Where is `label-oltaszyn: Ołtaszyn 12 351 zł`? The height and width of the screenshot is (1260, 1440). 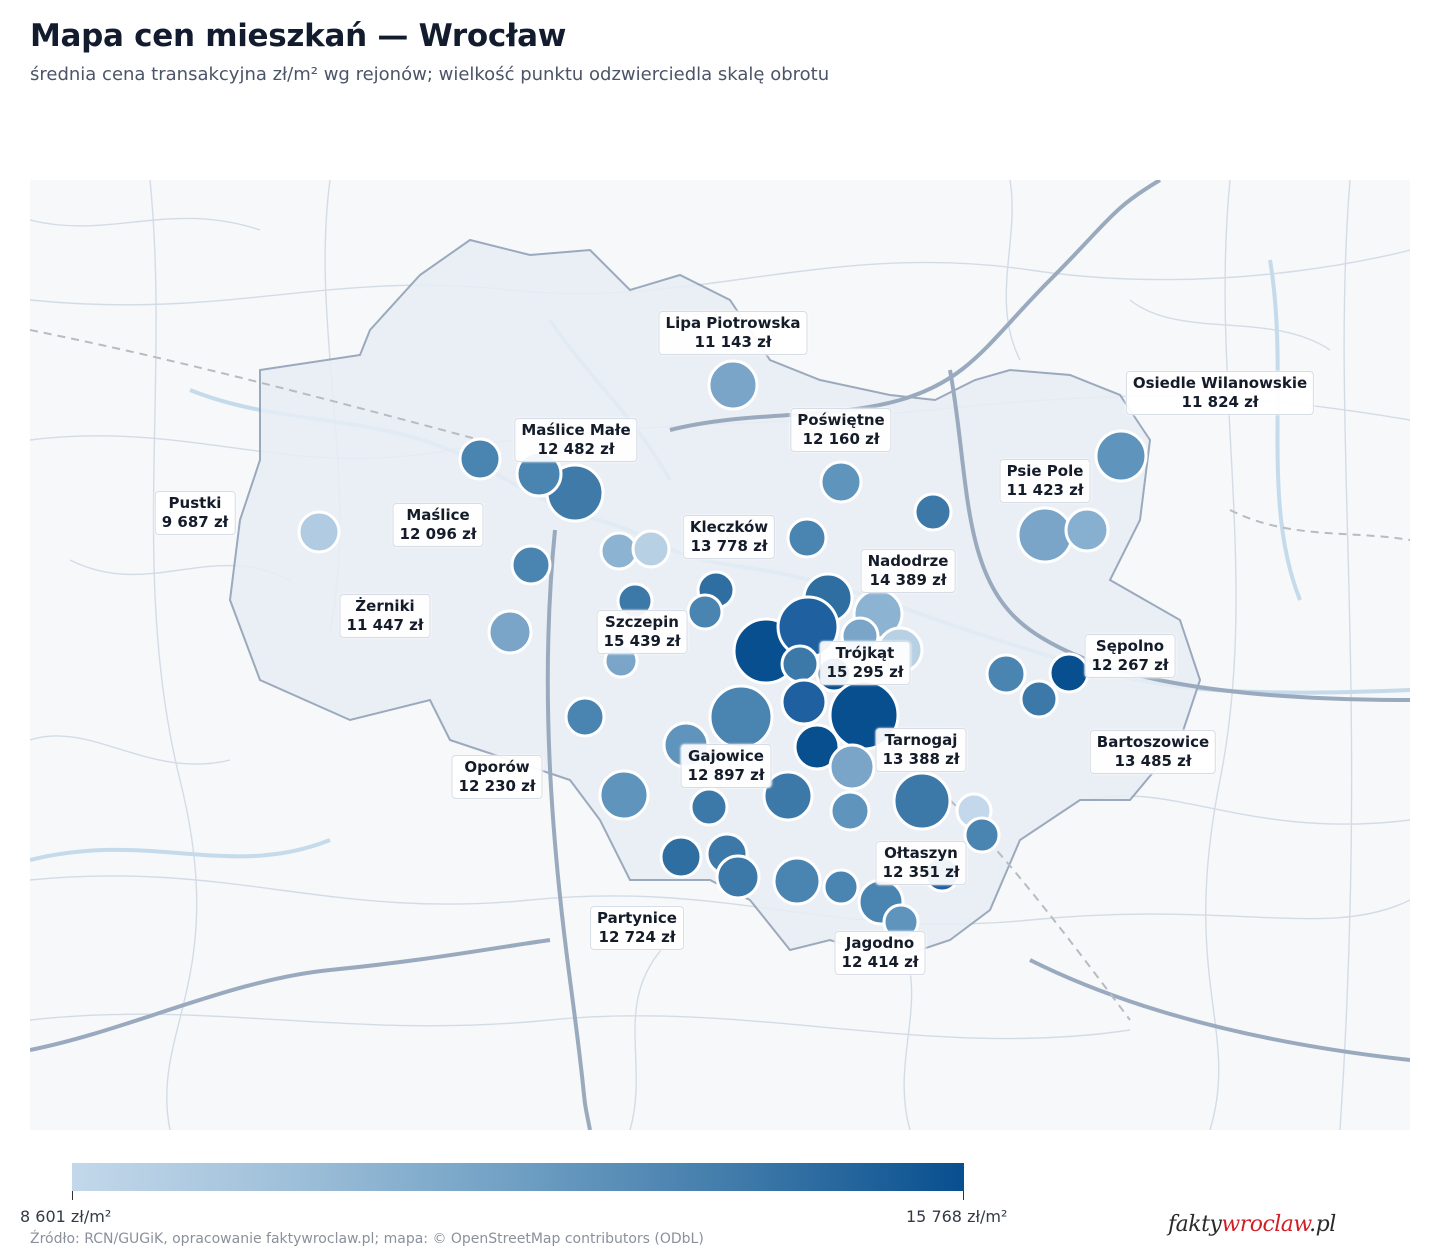
label-oltaszyn: Ołtaszyn 12 351 zł is located at coordinates (921, 863).